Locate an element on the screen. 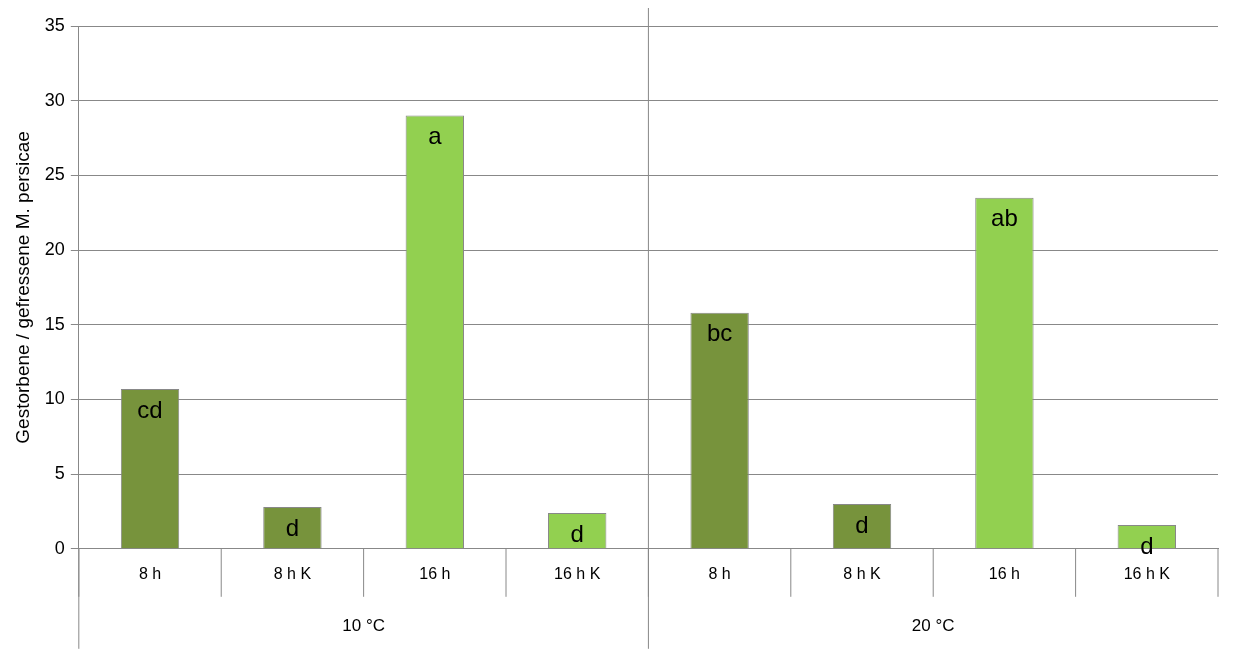 The height and width of the screenshot is (663, 1236). data-label: bc is located at coordinates (719, 333).